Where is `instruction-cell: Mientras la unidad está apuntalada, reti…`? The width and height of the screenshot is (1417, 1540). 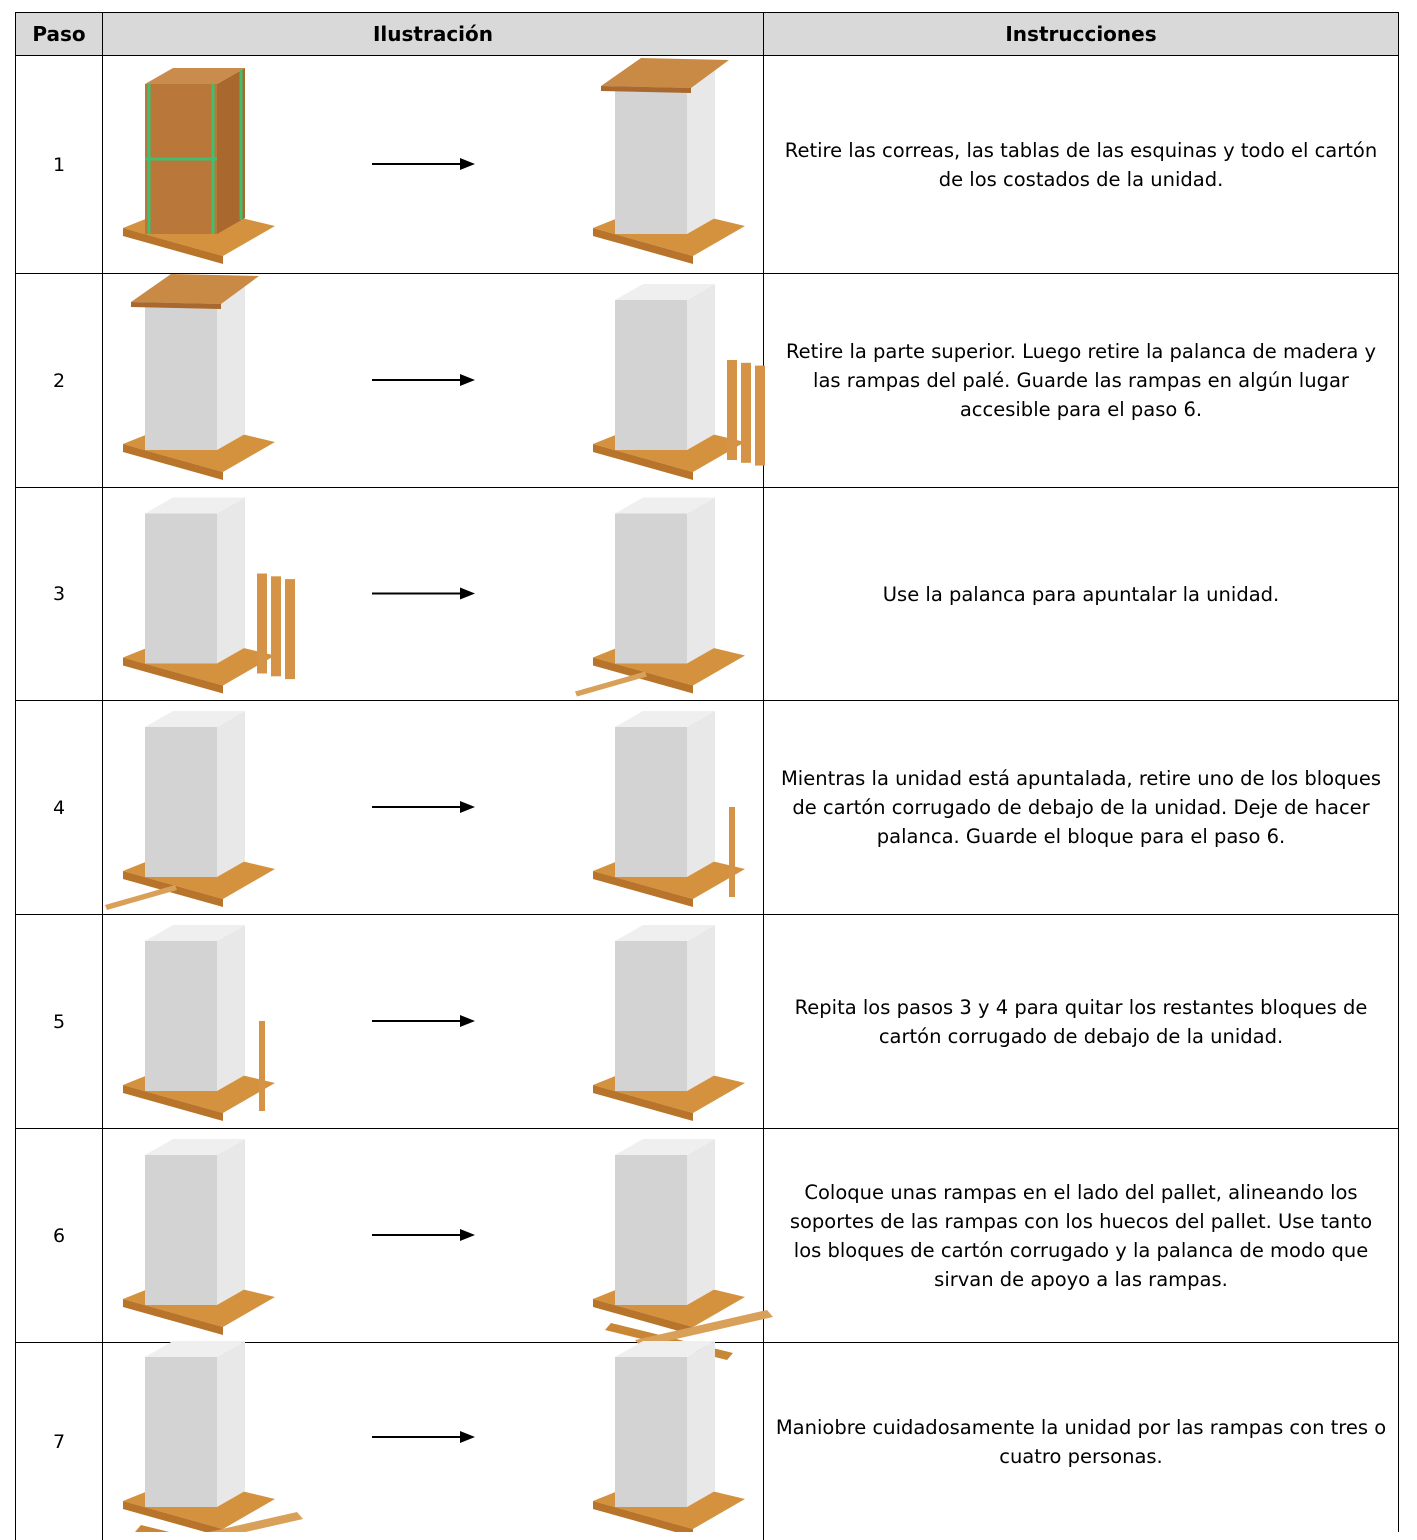
instruction-cell: Mientras la unidad está apuntalada, reti… is located at coordinates (1080, 807).